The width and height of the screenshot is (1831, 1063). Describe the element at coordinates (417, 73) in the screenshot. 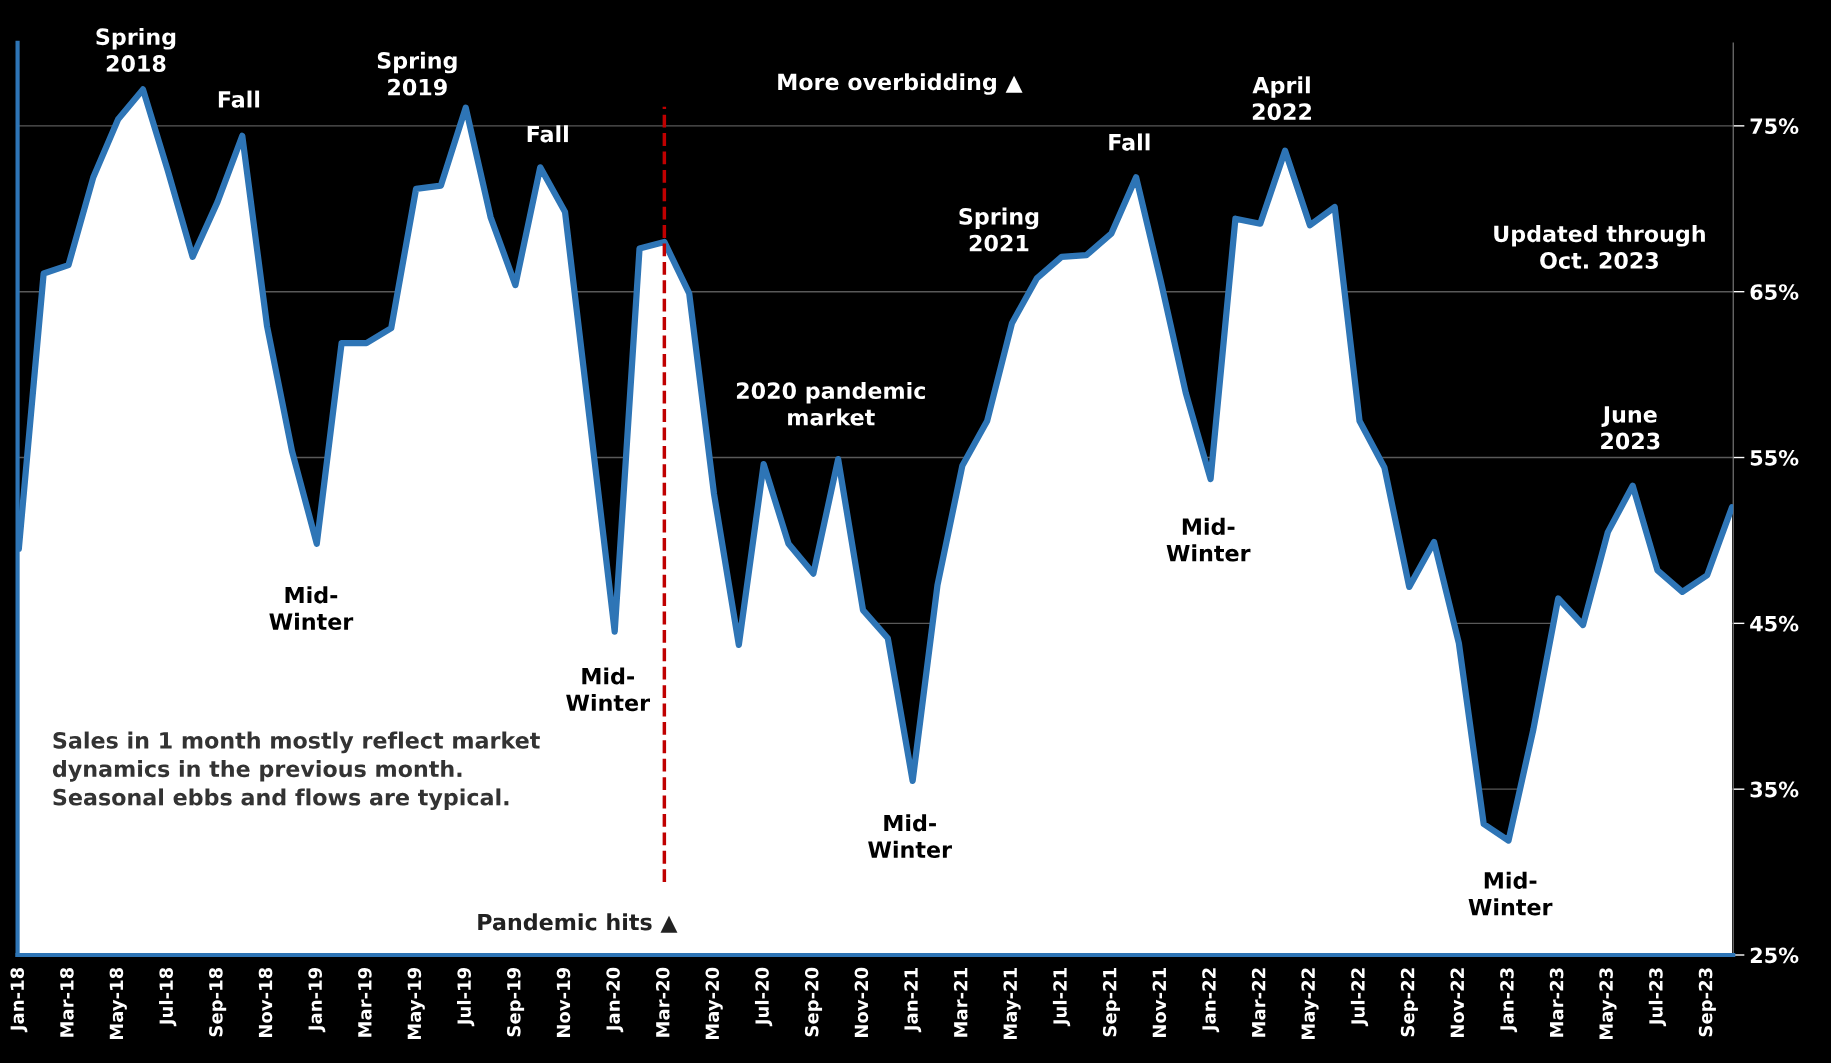

I see `annotation: Spring 2019` at that location.